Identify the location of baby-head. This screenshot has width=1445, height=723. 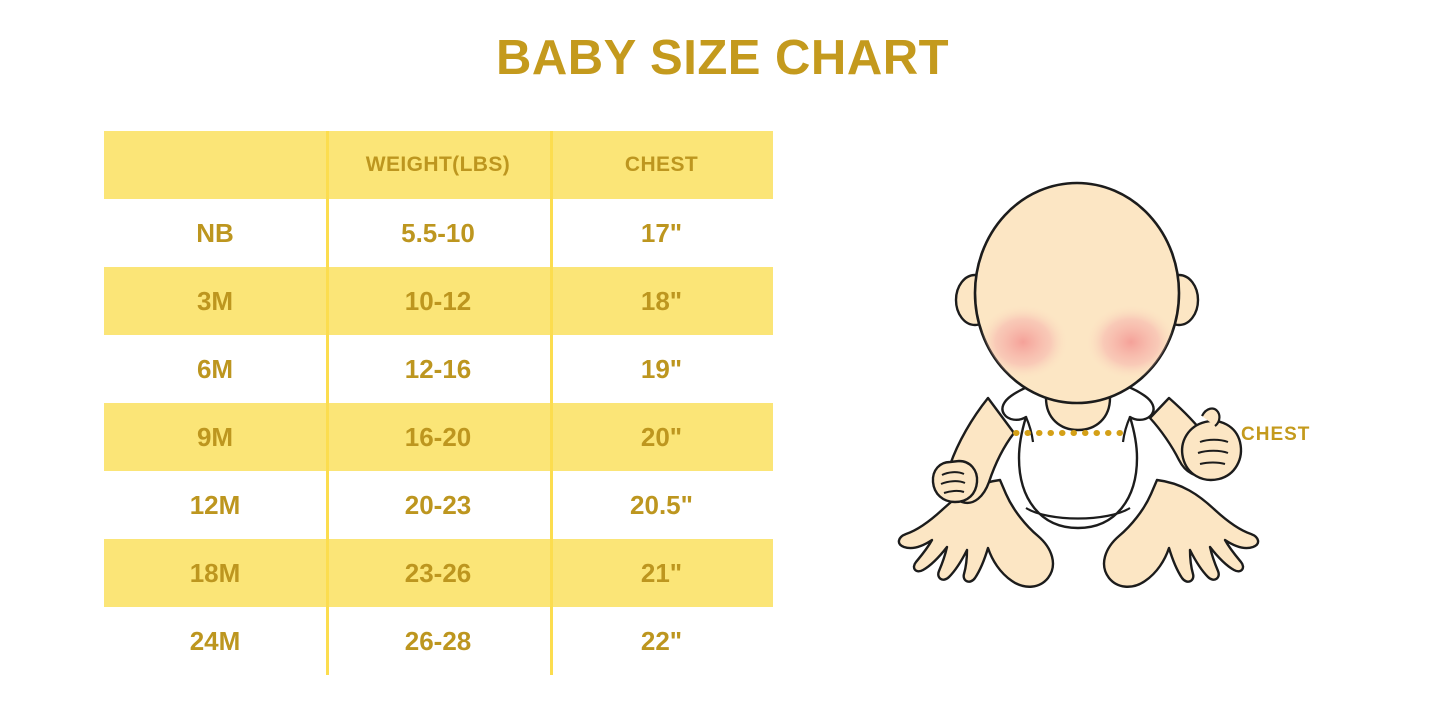
(1077, 293).